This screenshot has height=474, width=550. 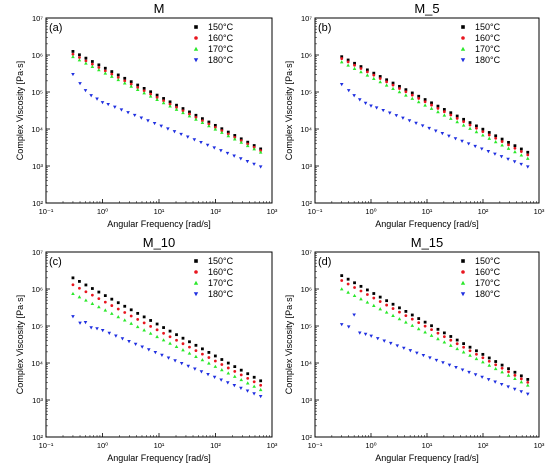 What do you see at coordinates (324, 262) in the screenshot?
I see `panel-label: (d)` at bounding box center [324, 262].